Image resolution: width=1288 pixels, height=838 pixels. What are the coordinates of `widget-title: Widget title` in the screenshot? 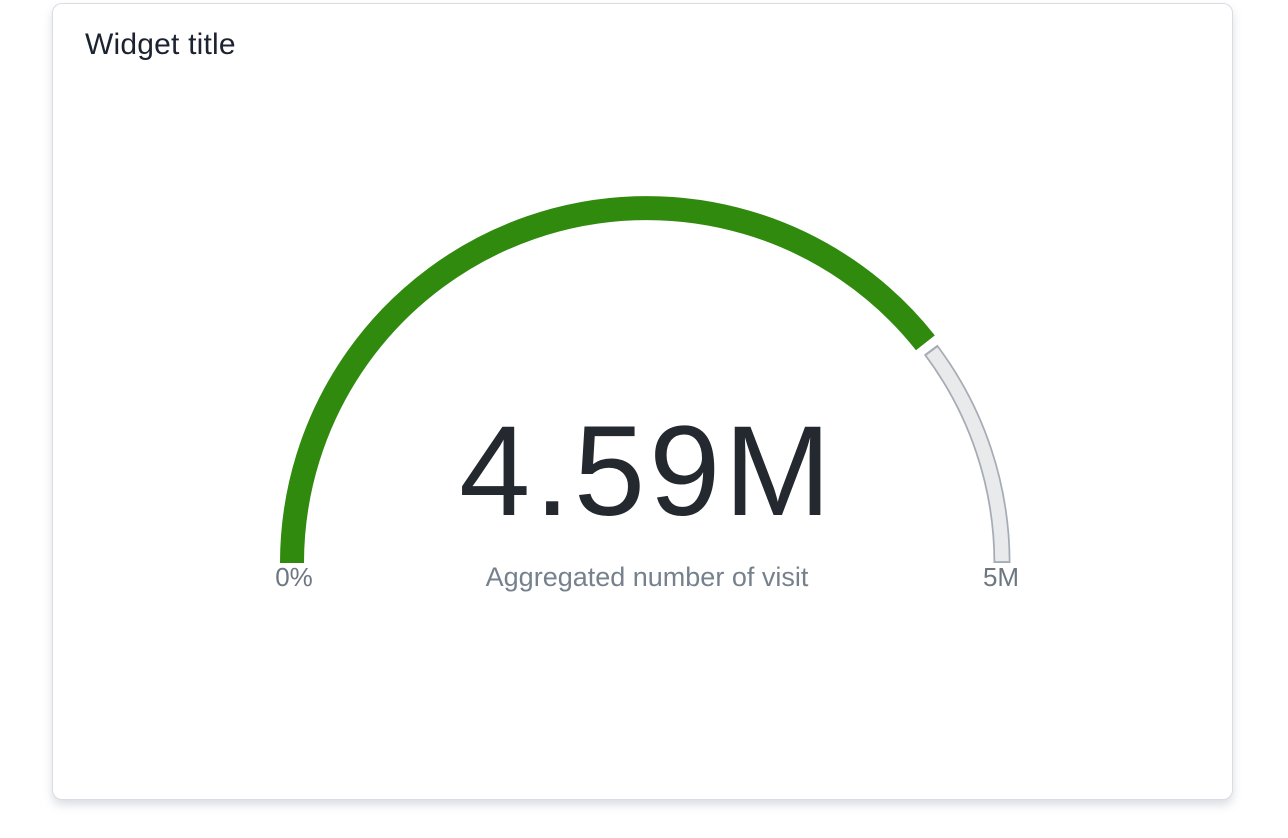 It's located at (160, 44).